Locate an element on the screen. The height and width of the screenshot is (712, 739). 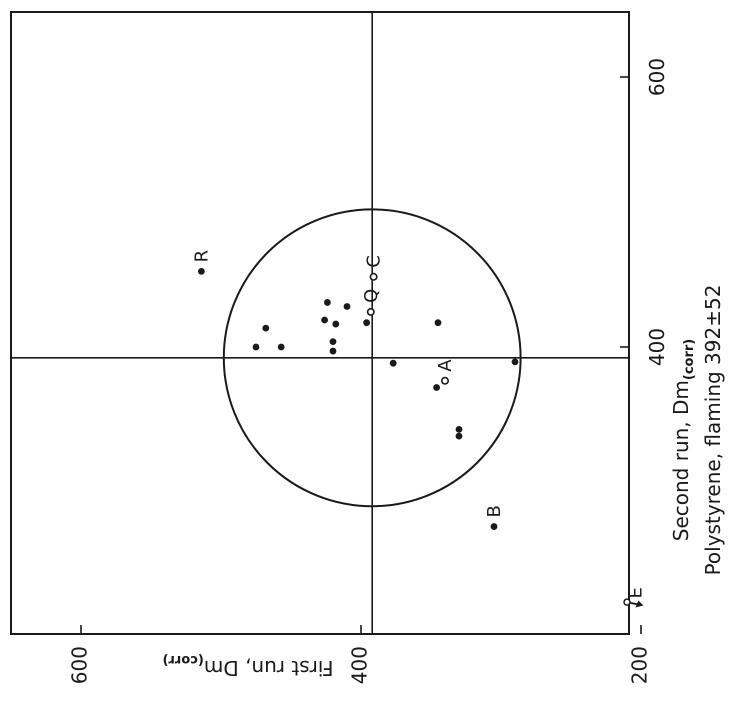
arrow-head is located at coordinates (639, 604).